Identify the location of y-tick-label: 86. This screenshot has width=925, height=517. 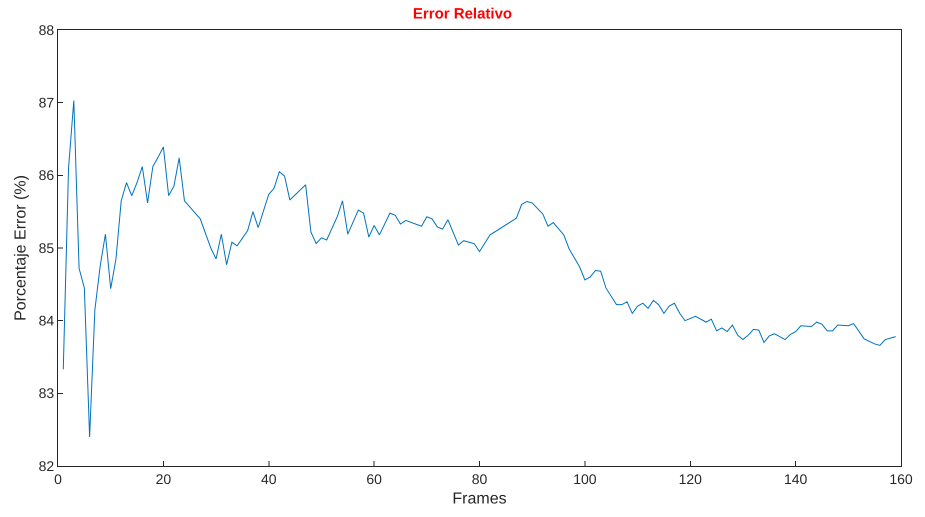
(46, 175).